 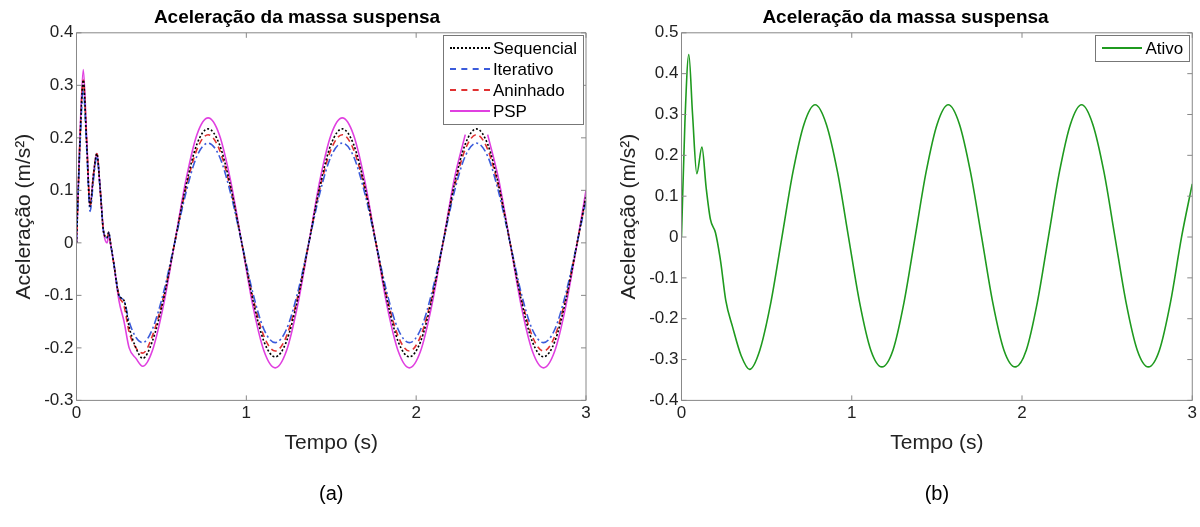 I want to click on text: (a), so click(x=331, y=493).